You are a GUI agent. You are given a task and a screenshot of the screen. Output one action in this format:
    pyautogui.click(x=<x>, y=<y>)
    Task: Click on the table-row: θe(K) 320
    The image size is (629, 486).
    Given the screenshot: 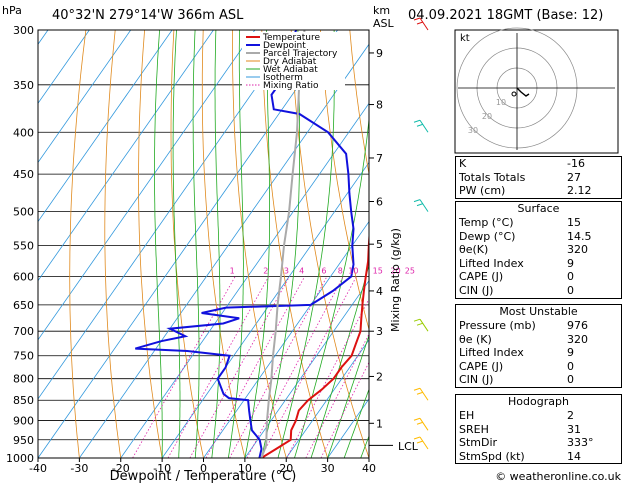 What is the action you would take?
    pyautogui.click(x=538, y=250)
    